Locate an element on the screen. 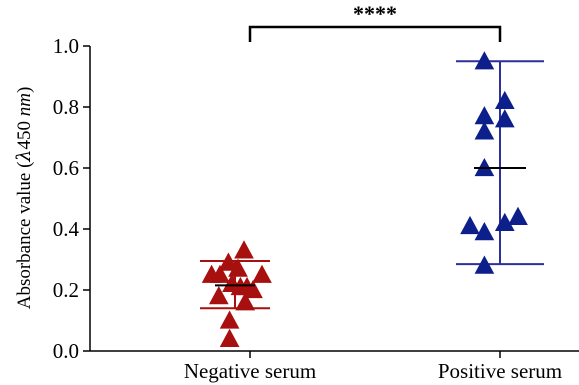 The width and height of the screenshot is (579, 385). significance-label: **** is located at coordinates (375, 13).